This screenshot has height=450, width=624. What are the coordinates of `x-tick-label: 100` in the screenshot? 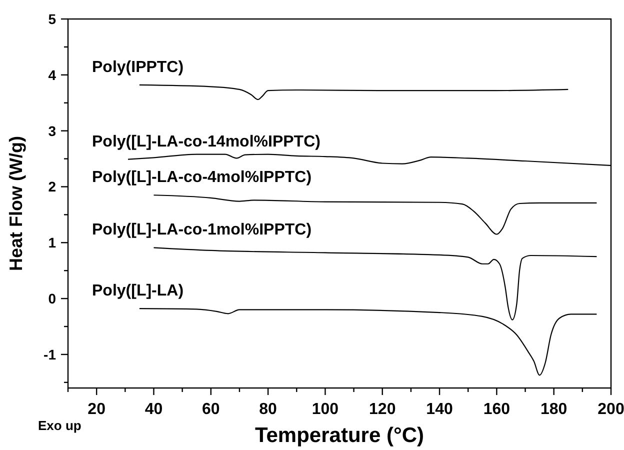 It's located at (325, 409).